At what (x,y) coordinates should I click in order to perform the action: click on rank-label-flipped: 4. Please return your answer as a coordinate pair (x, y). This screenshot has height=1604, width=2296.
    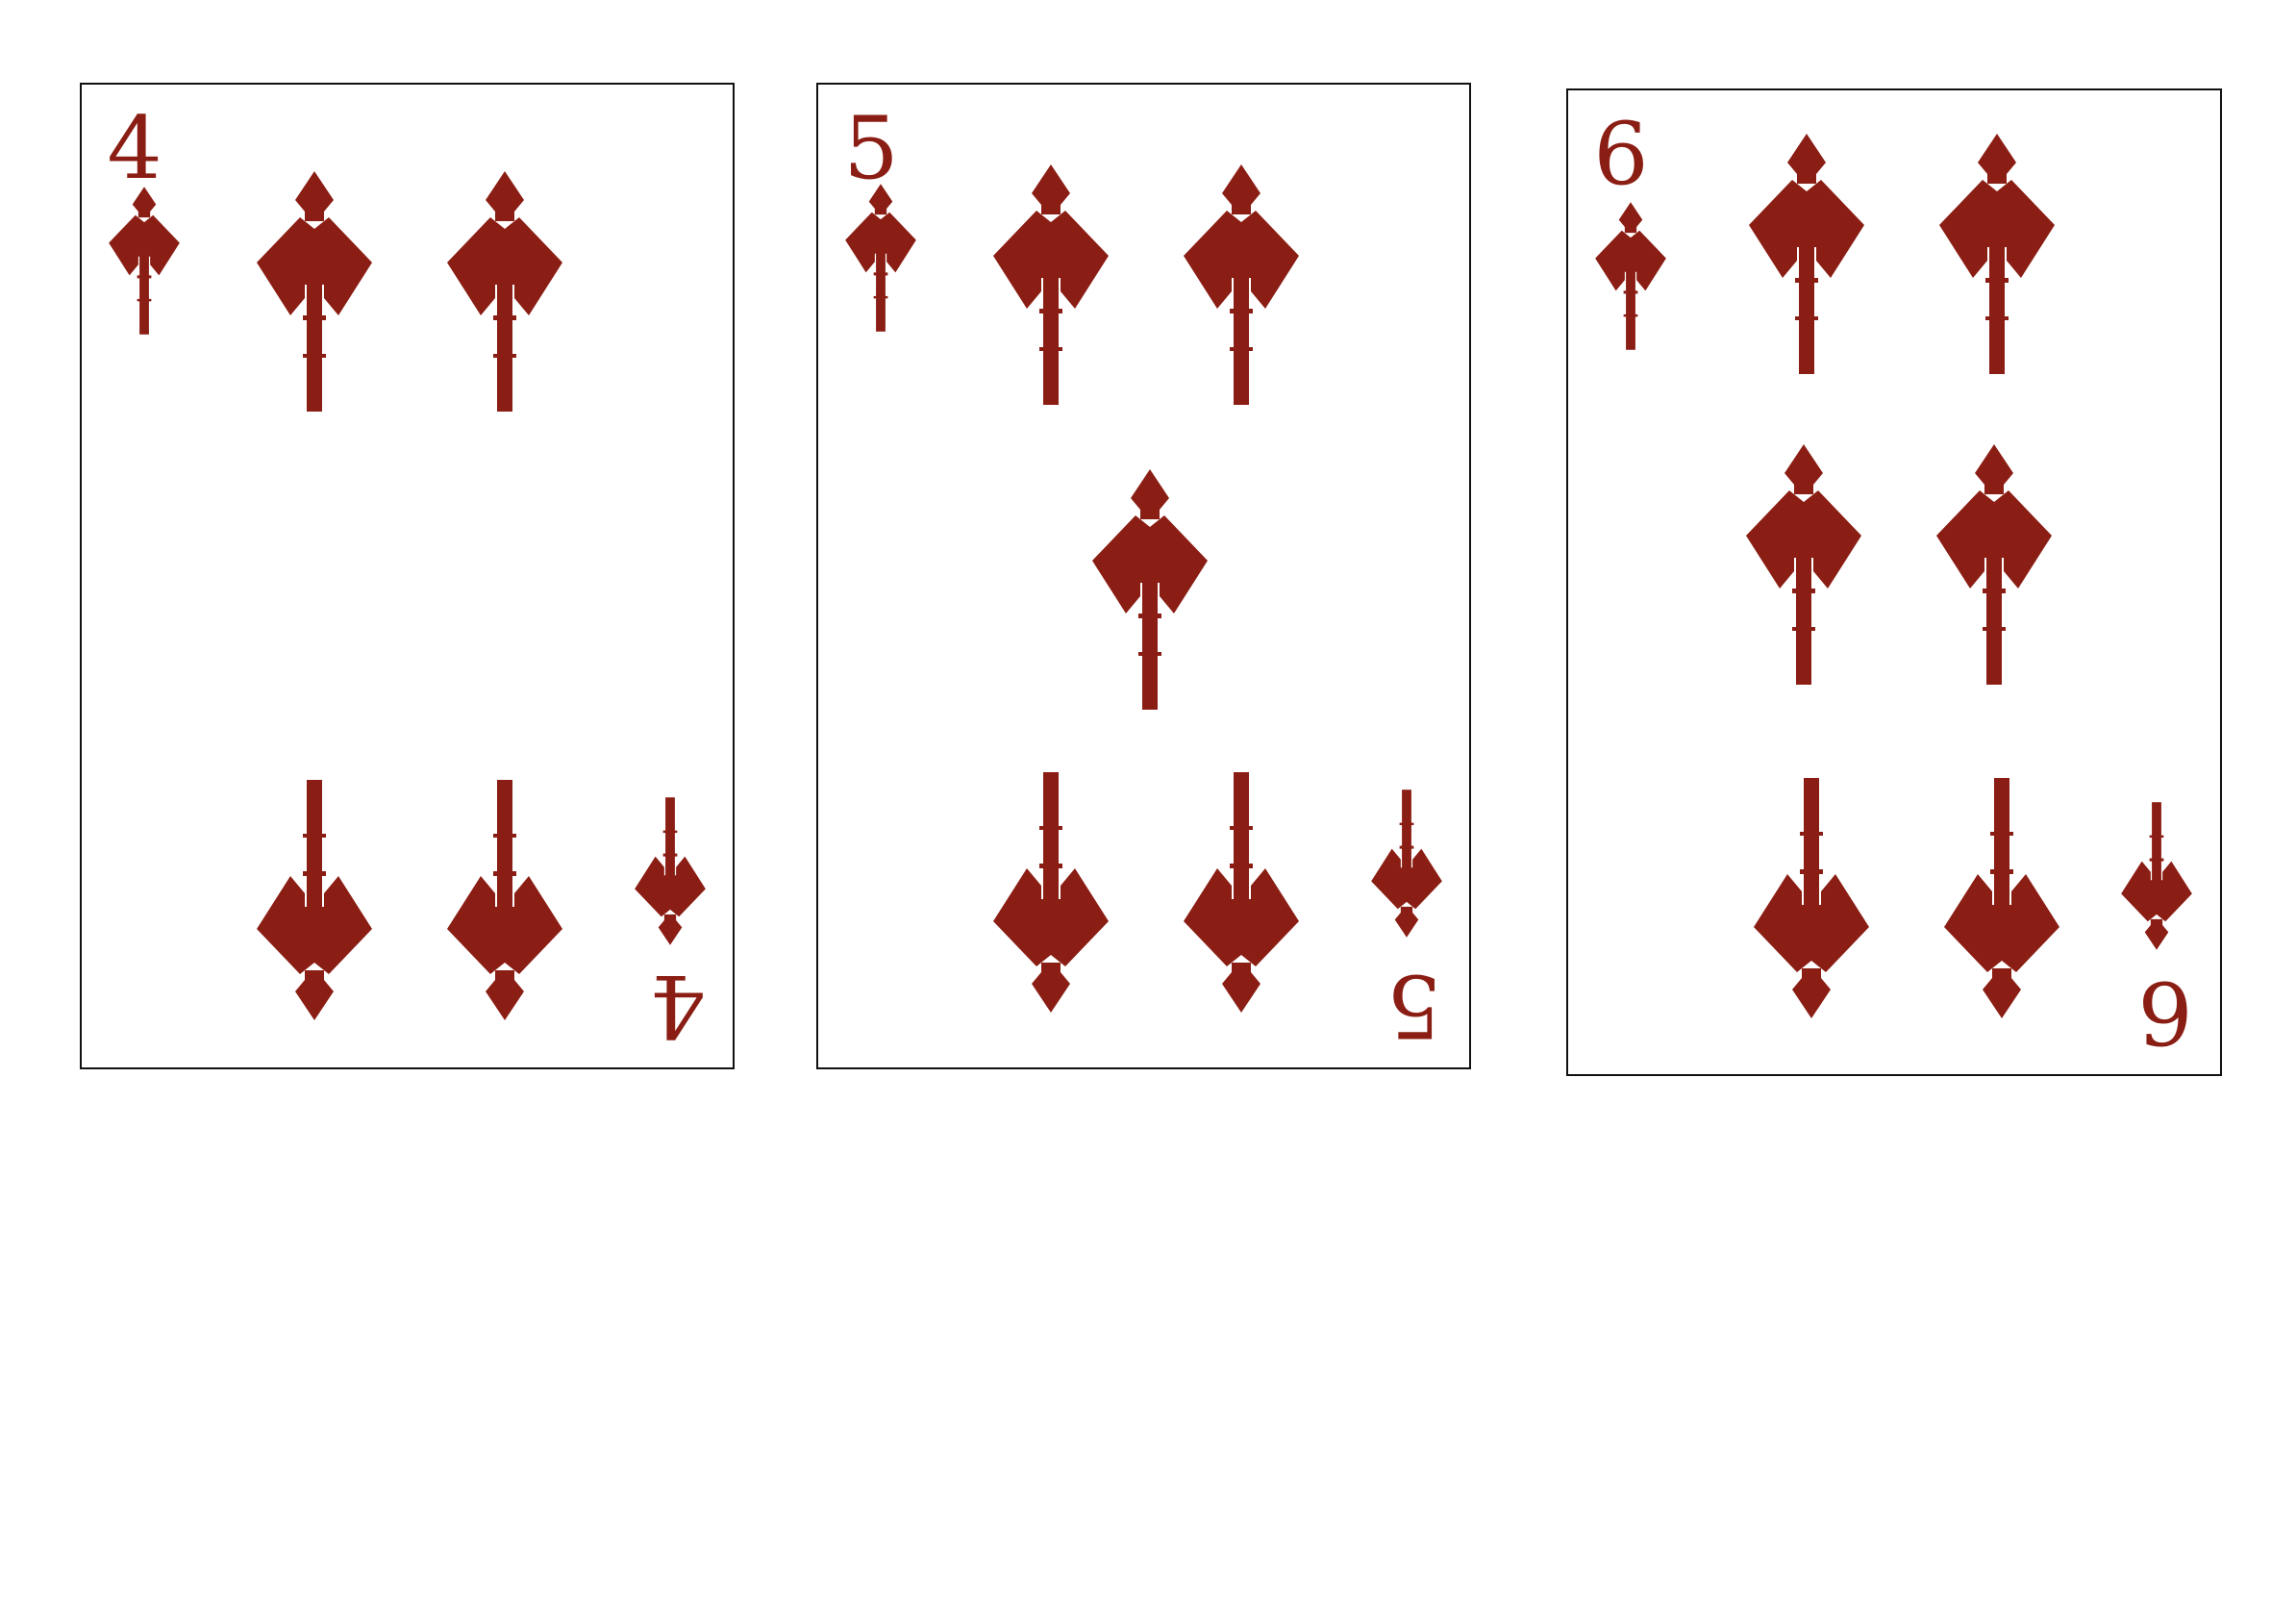
    Looking at the image, I should click on (677, 1005).